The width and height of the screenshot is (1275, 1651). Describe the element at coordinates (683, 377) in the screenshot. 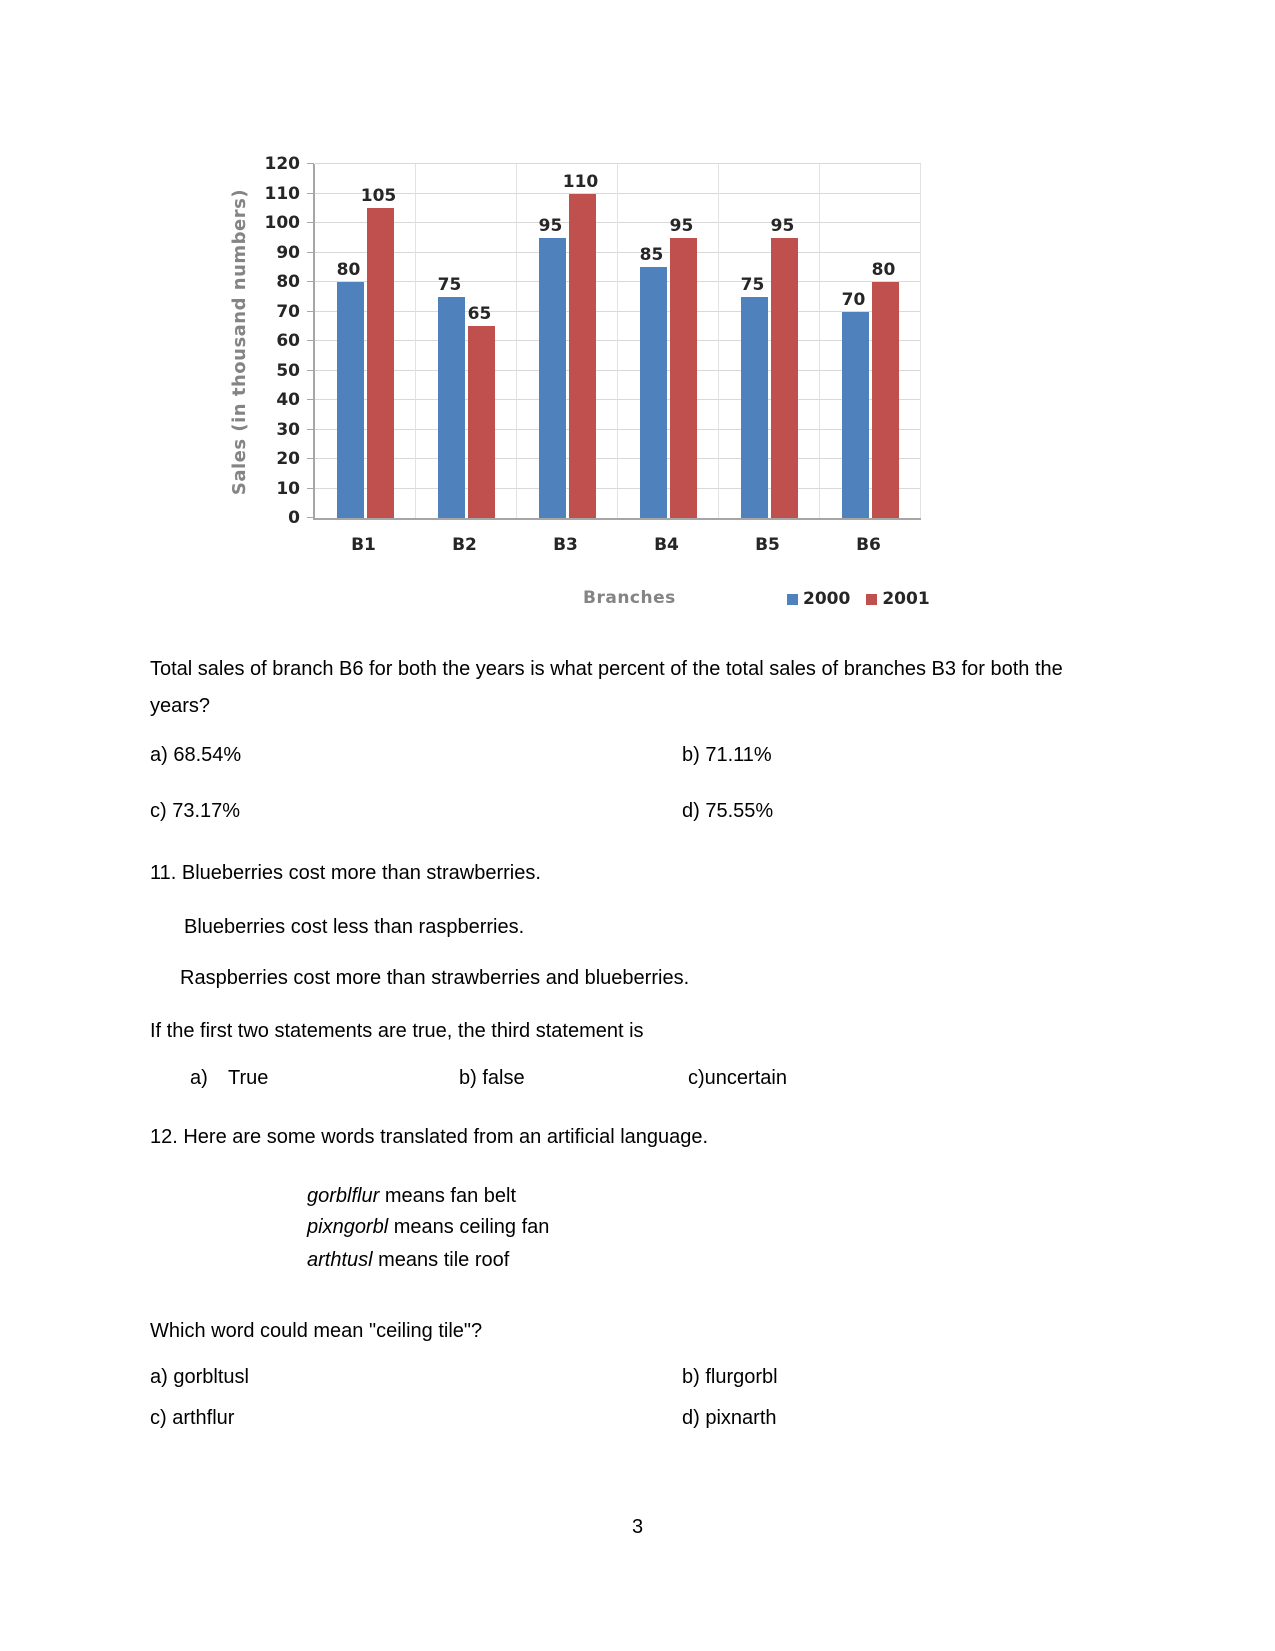

I see `bar-2001-B4` at that location.